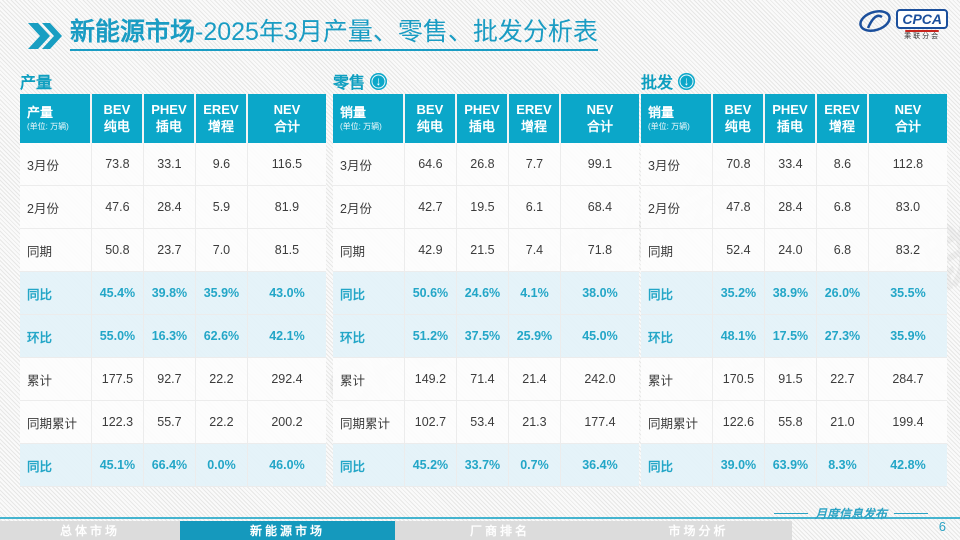 The width and height of the screenshot is (960, 540). I want to click on row-value: 200.2, so click(286, 422).